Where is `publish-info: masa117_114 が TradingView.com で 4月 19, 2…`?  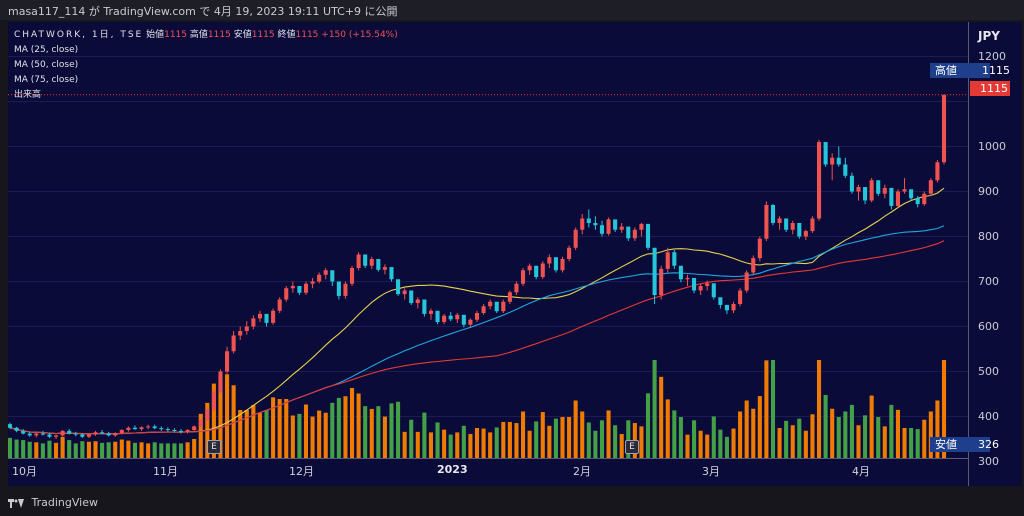 publish-info: masa117_114 が TradingView.com で 4月 19, 2… is located at coordinates (203, 11).